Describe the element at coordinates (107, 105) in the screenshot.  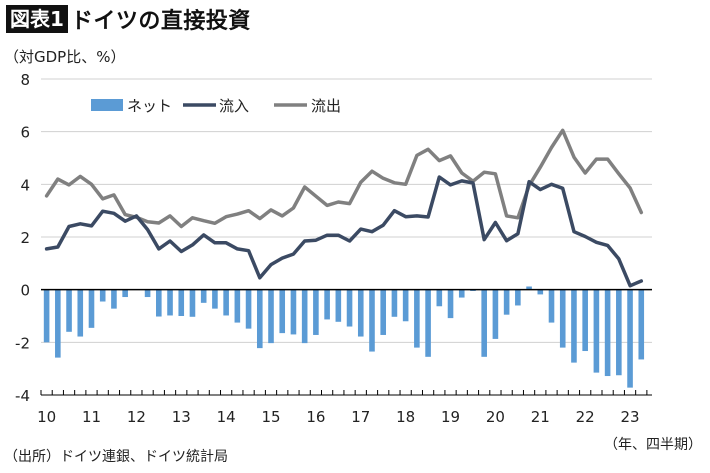
I see `legend-swatch-net` at that location.